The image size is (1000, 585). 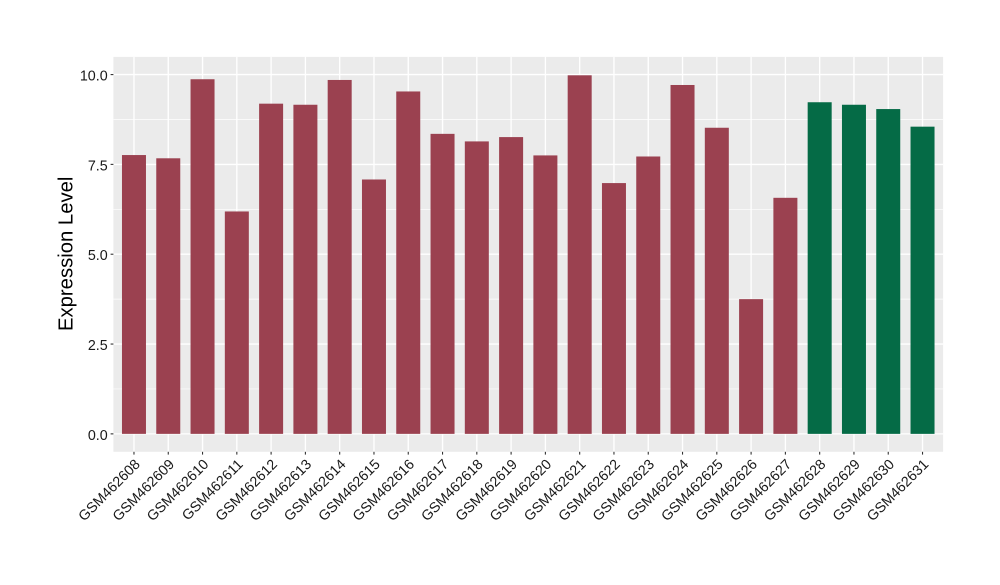 What do you see at coordinates (98, 166) in the screenshot?
I see `svg-text: 7.5` at bounding box center [98, 166].